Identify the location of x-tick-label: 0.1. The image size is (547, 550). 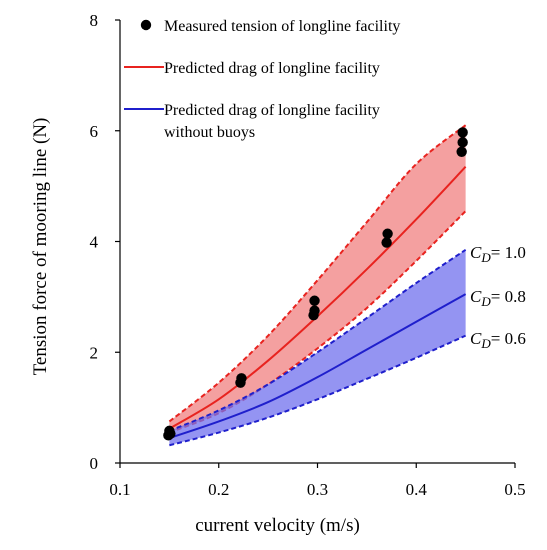
(119, 489).